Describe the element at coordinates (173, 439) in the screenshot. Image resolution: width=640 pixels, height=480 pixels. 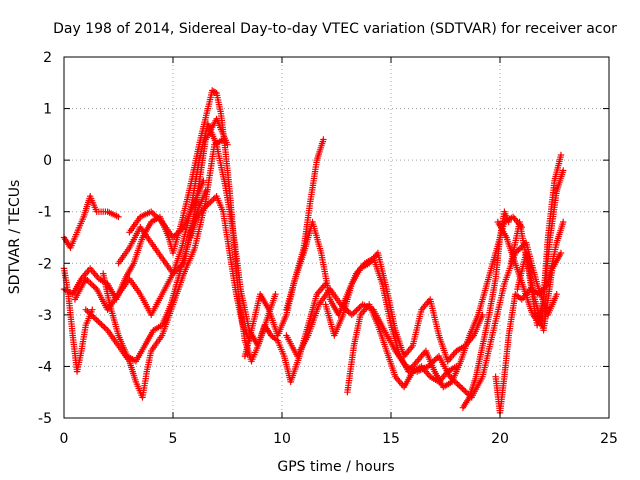
I see `x-tick-label: 5` at that location.